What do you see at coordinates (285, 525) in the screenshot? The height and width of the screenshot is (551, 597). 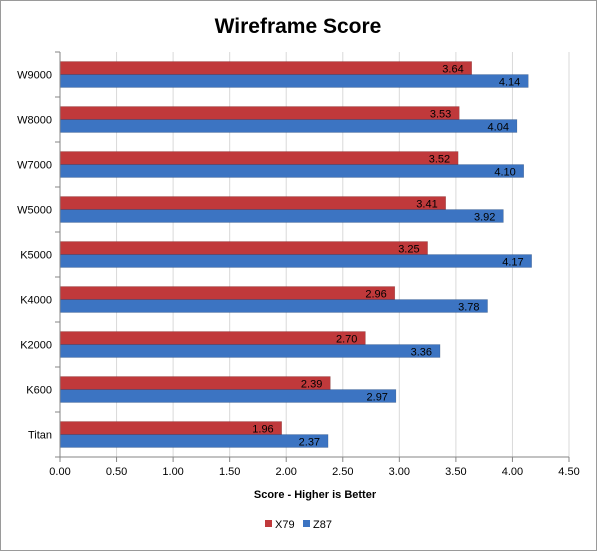 I see `legend-label-x79: X79` at bounding box center [285, 525].